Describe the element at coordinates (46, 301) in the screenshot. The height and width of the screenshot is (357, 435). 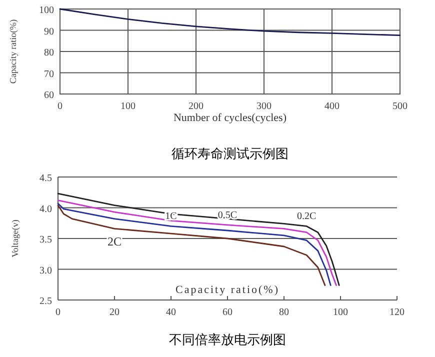
I see `y-tick-label: 2.5` at that location.